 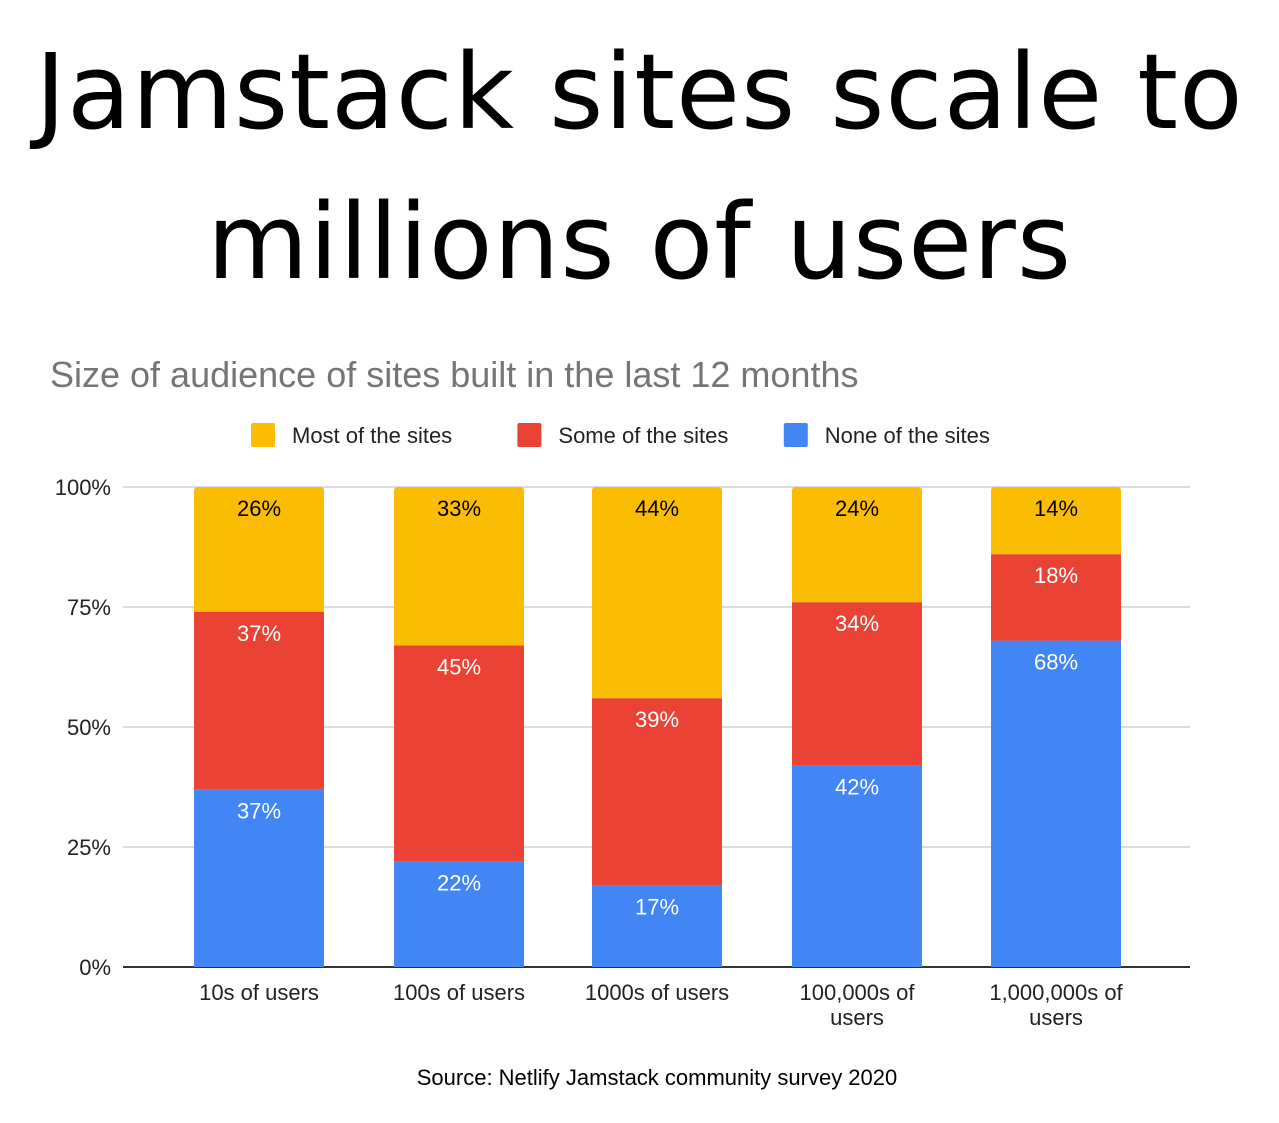 I want to click on legend-label: Most of the sites, so click(x=372, y=435).